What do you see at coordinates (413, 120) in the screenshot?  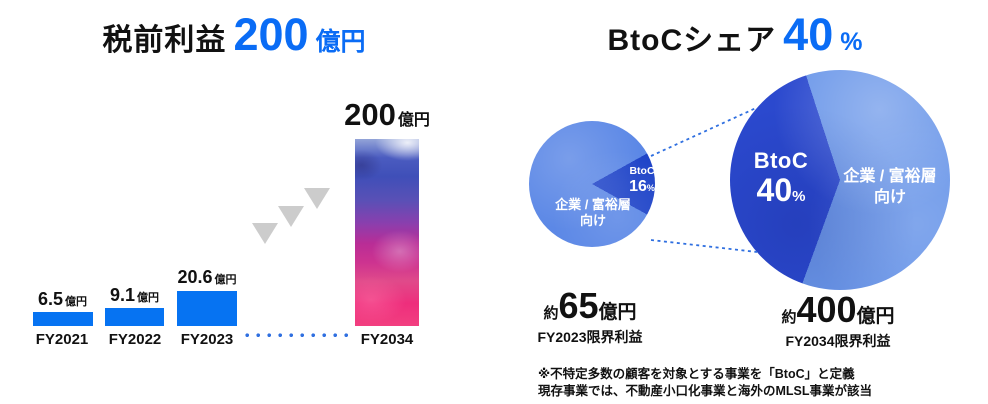 I see `bar-unit-fy2034: 億円` at bounding box center [413, 120].